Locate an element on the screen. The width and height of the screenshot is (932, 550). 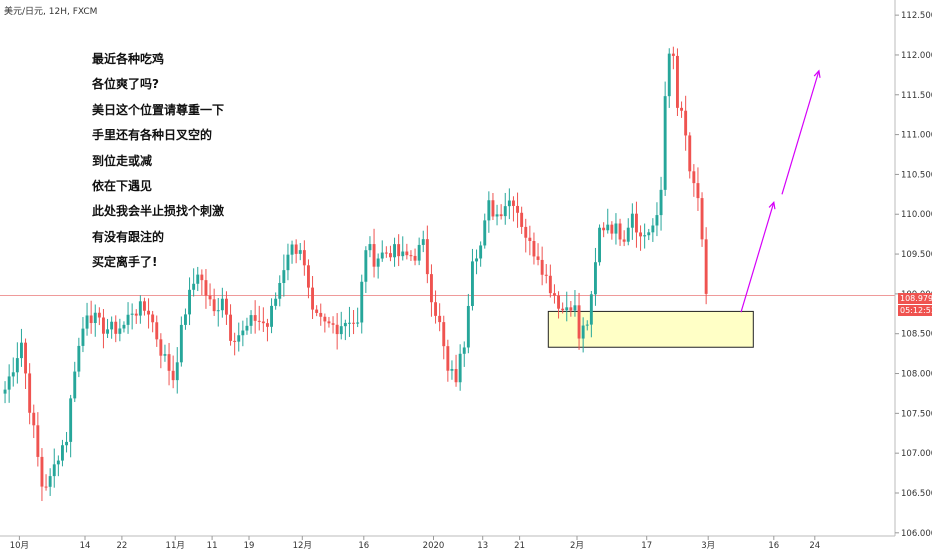
annotation-line: 此处我会半止损找个刺激 is located at coordinates (158, 211).